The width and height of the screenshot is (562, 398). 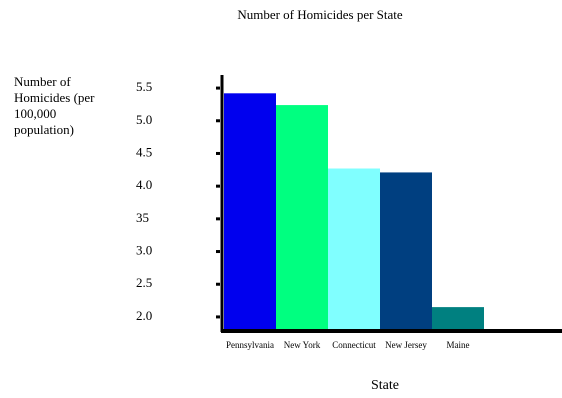 What do you see at coordinates (144, 119) in the screenshot?
I see `y-tick-label: 5.0` at bounding box center [144, 119].